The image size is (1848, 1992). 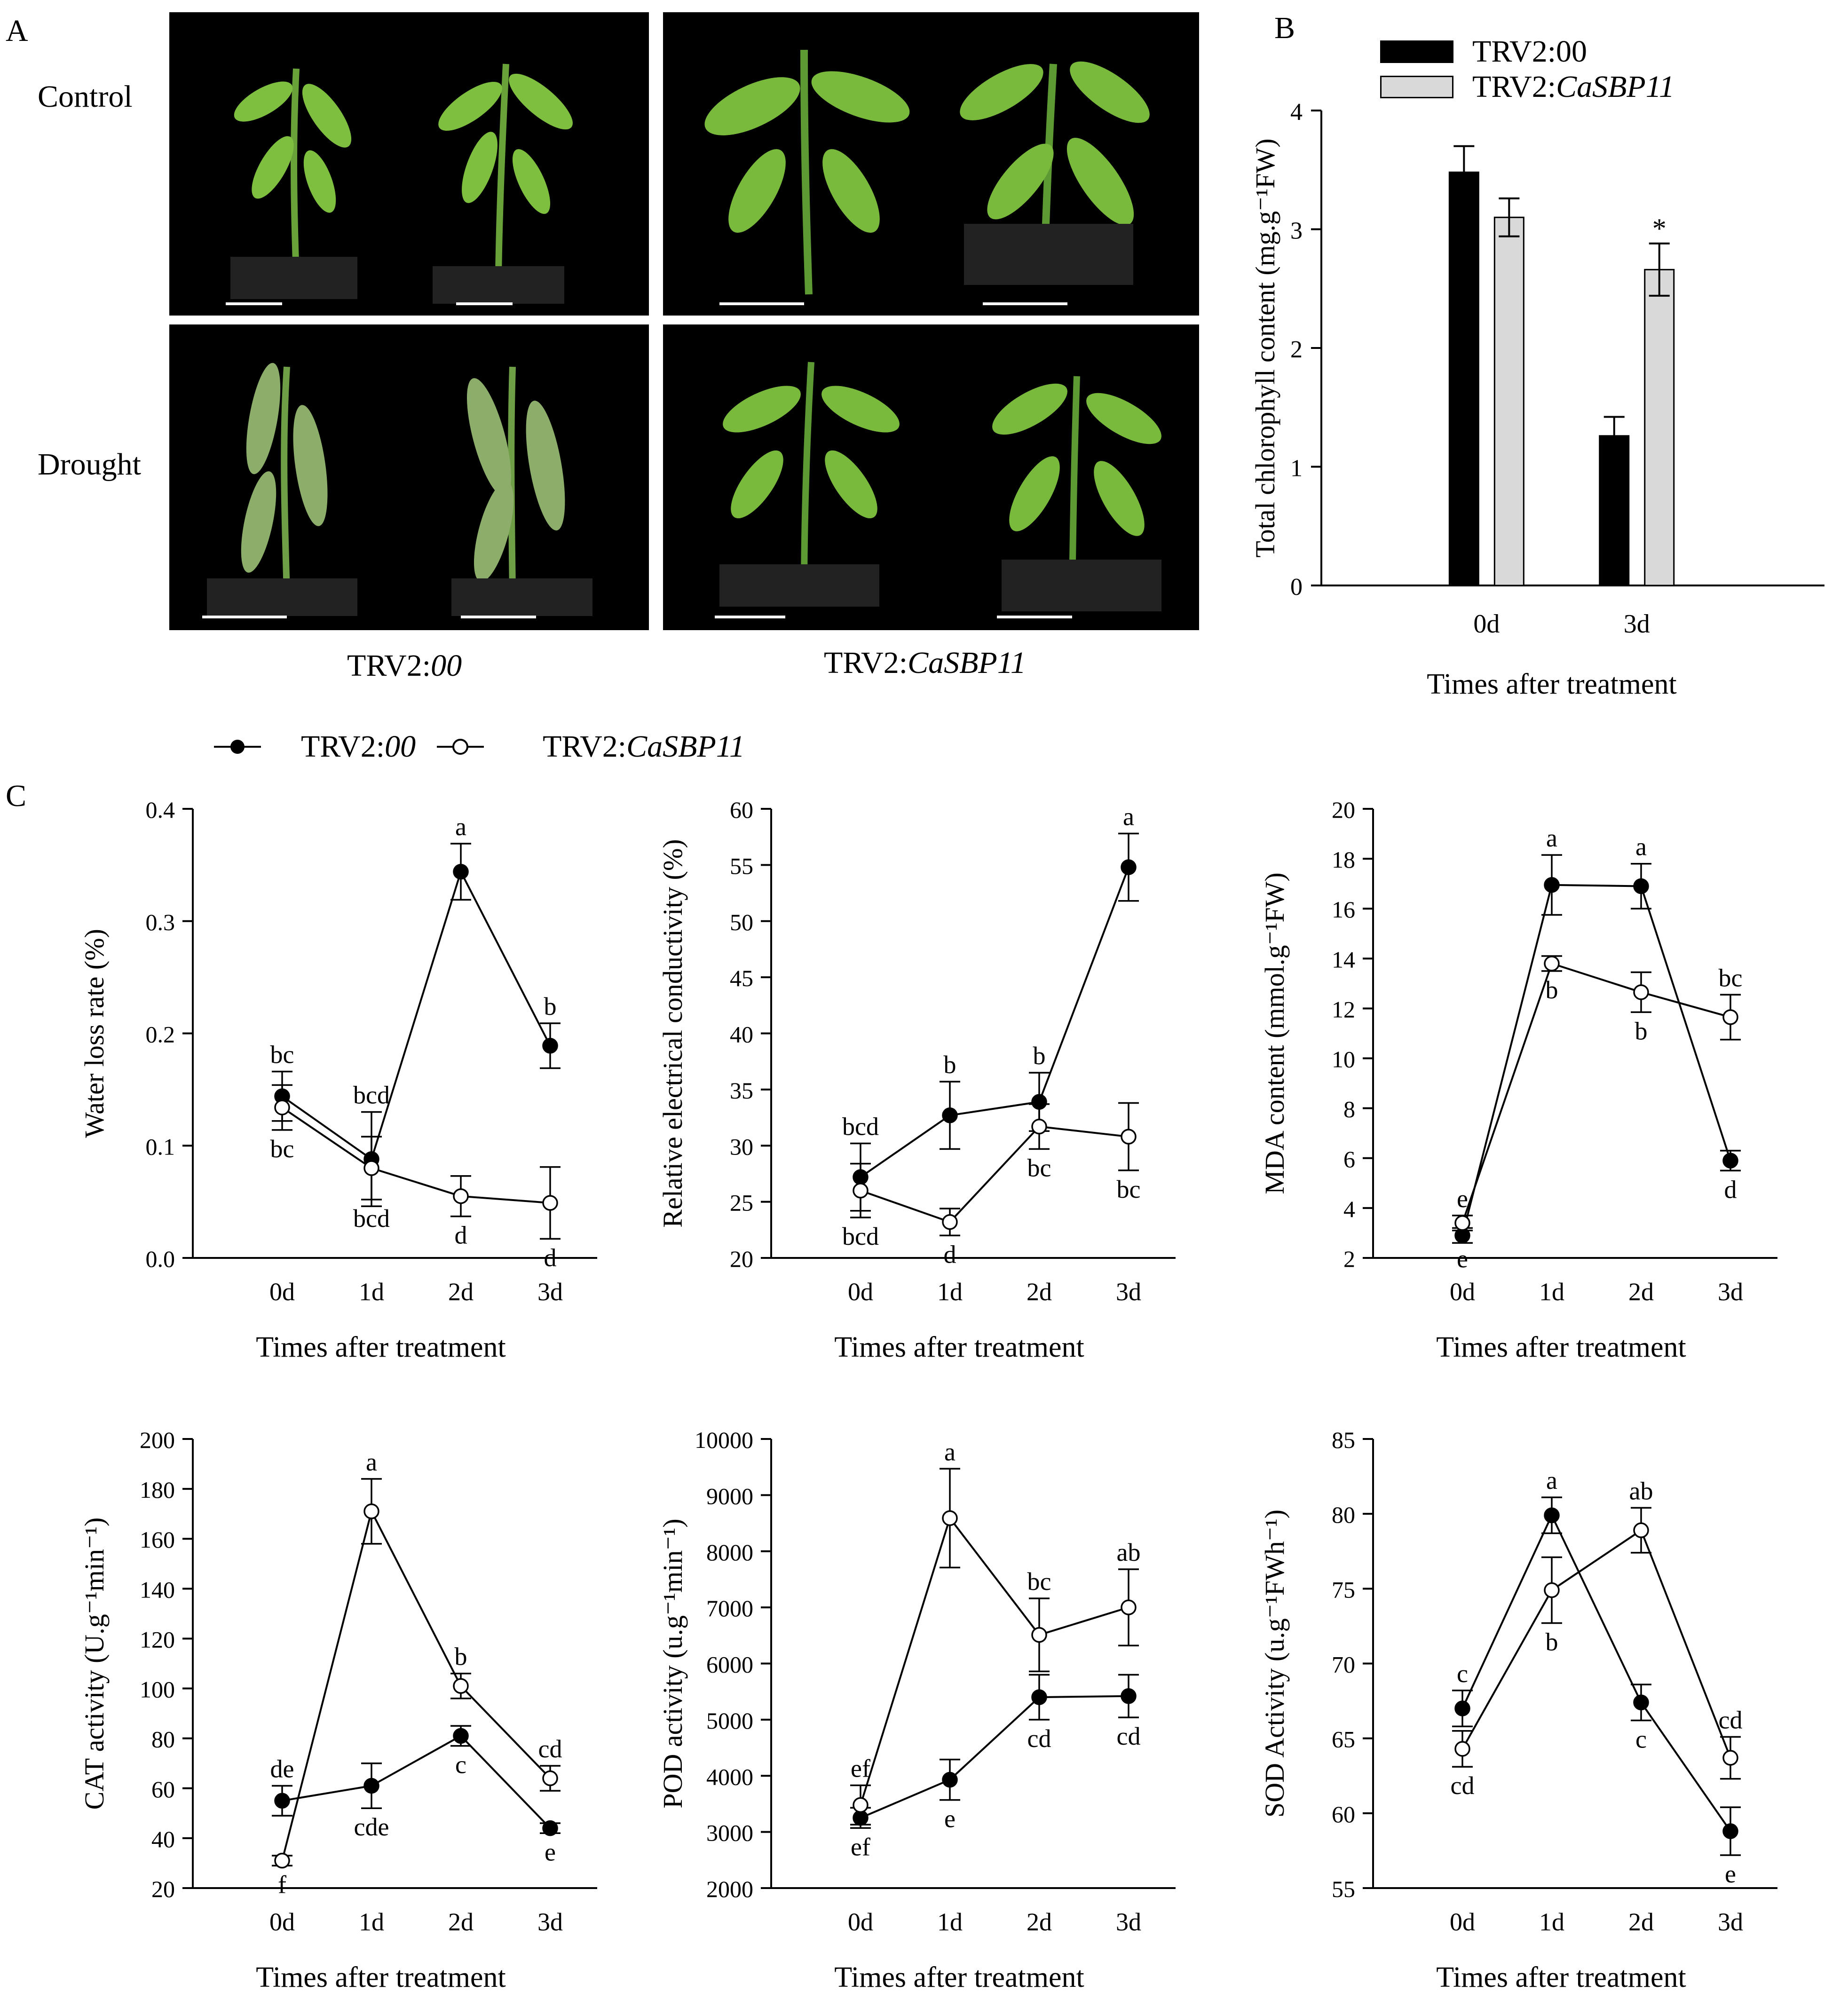 I want to click on y-tick-label: 140, so click(x=157, y=1589).